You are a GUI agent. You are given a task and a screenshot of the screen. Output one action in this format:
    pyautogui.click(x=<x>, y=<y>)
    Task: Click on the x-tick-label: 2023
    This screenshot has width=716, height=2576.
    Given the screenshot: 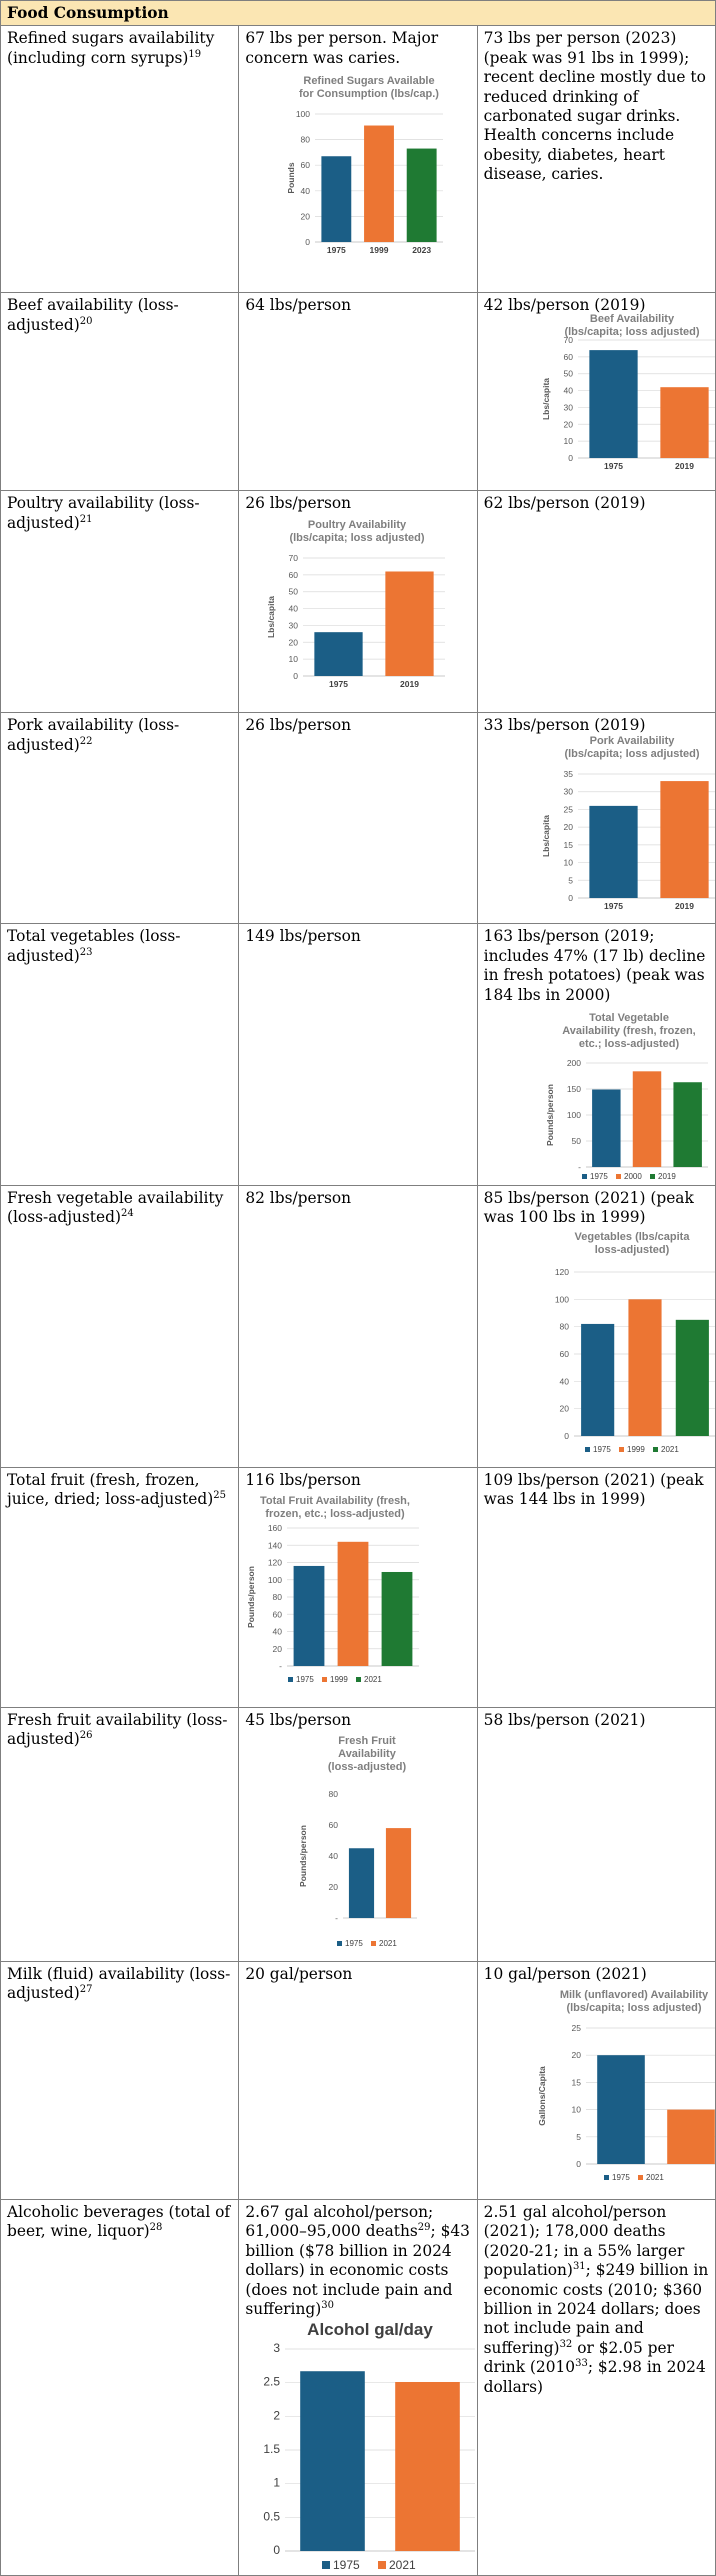 What is the action you would take?
    pyautogui.click(x=422, y=250)
    